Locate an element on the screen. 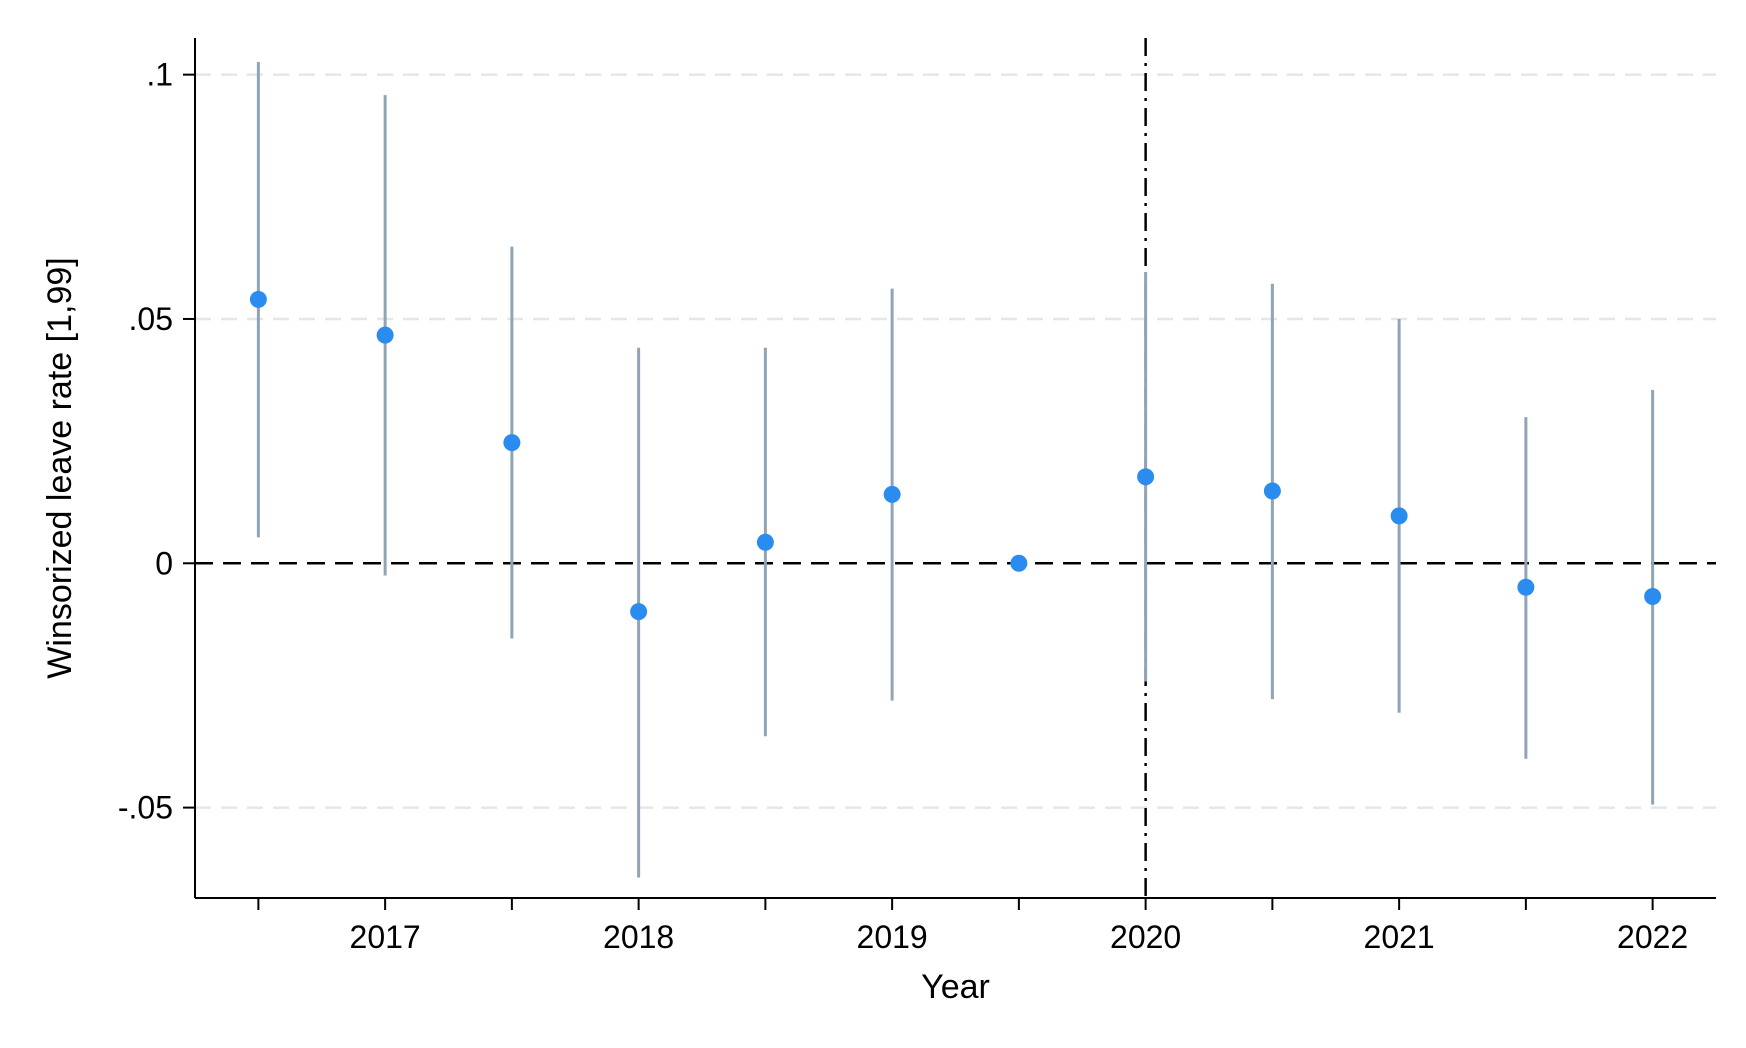 This screenshot has height=1048, width=1746. x-tick-label-1: 2018 is located at coordinates (638, 937).